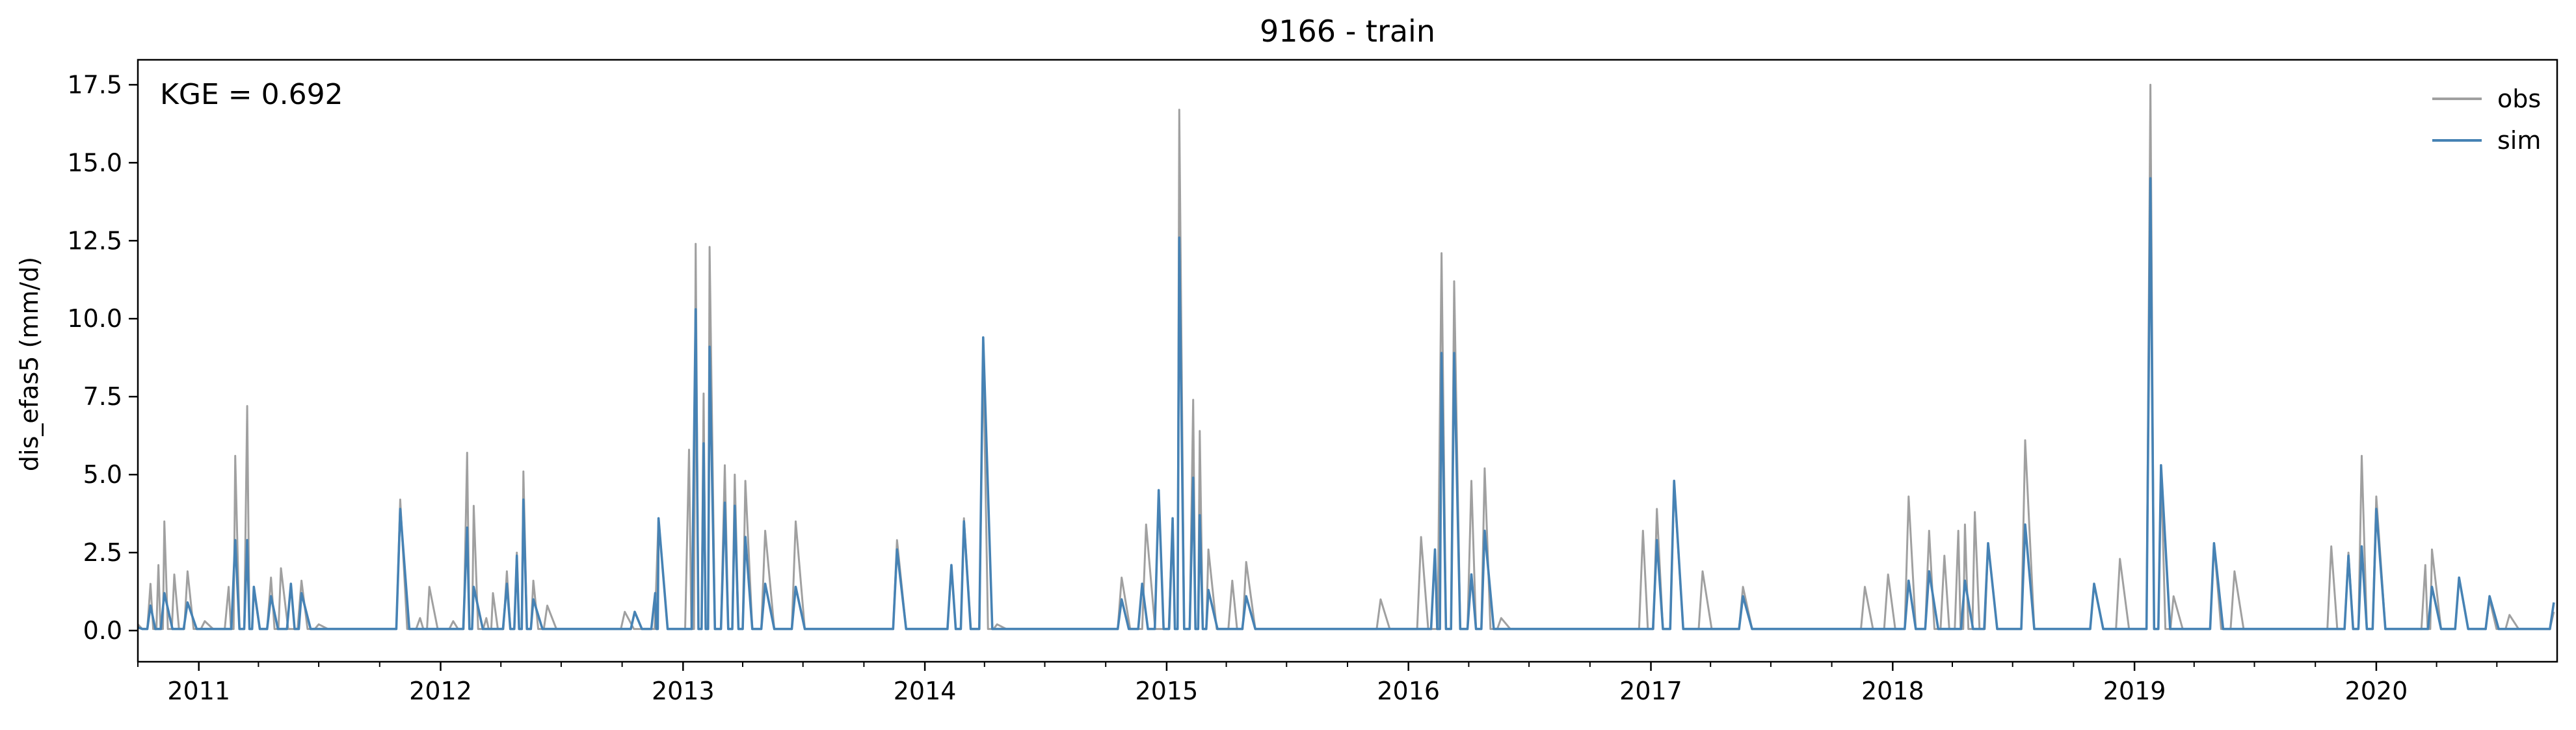 The image size is (2576, 730). What do you see at coordinates (102, 474) in the screenshot?
I see `y-tick-label: 5.0` at bounding box center [102, 474].